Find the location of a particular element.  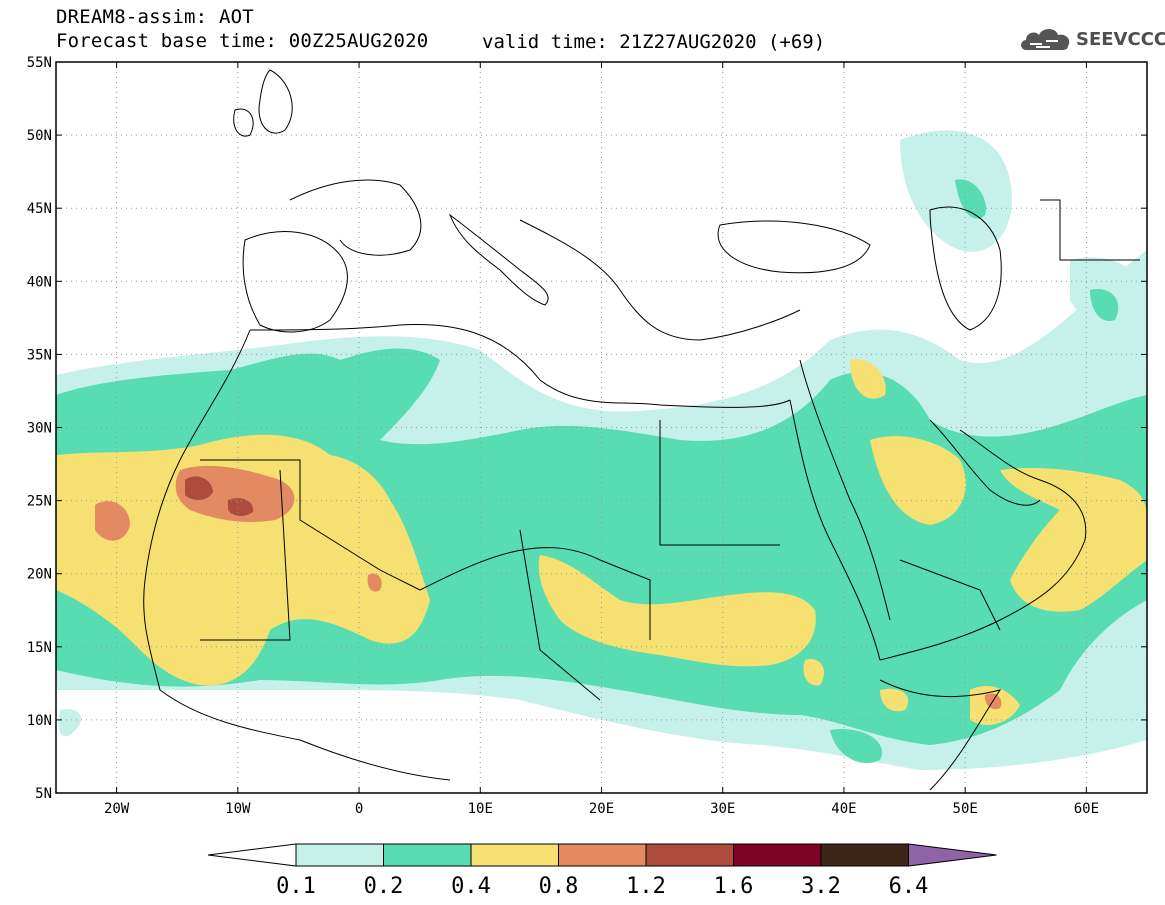

seevccc-logo: SEEVCCC is located at coordinates (1091, 39).